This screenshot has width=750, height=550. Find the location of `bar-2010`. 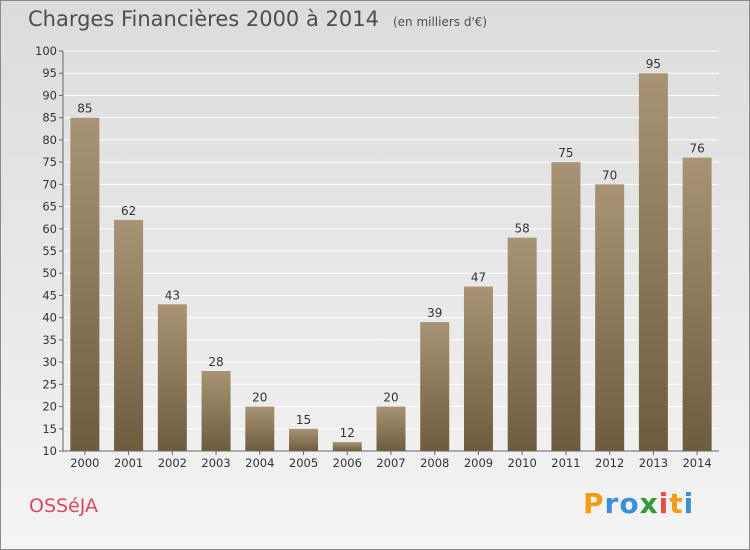

bar-2010 is located at coordinates (522, 344).